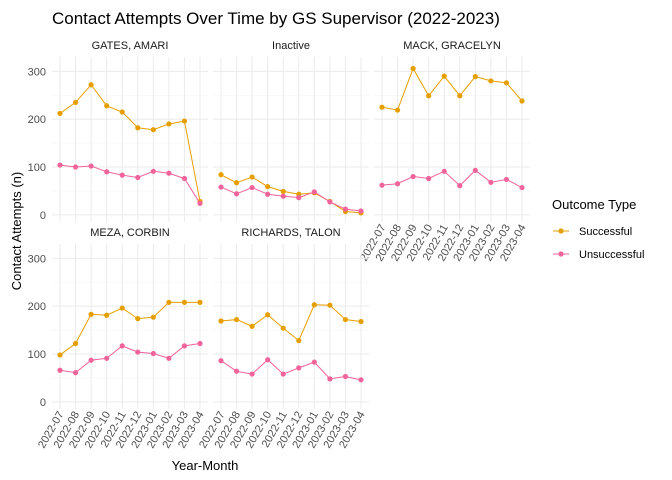  I want to click on legend-label: Successful, so click(605, 232).